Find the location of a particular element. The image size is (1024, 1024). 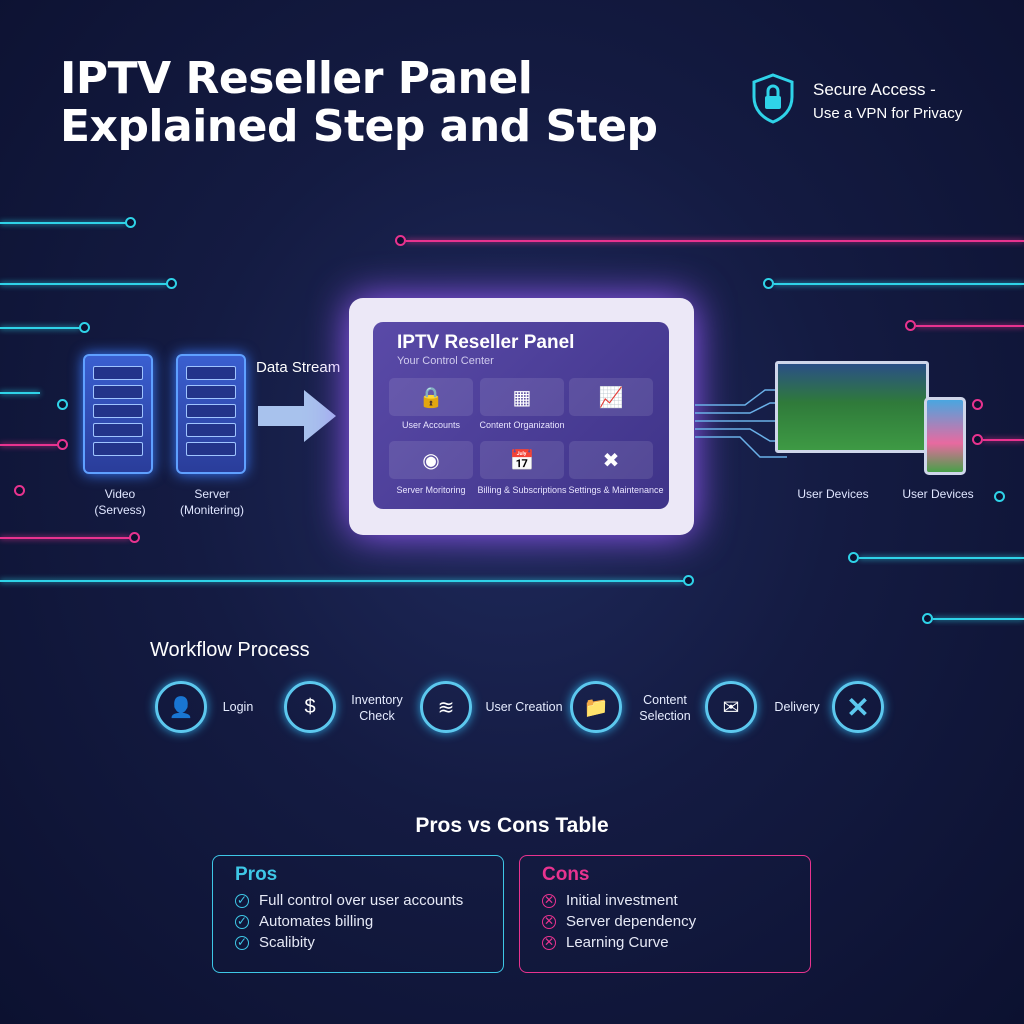

panel-title: IPTV Reseller Panel is located at coordinates (486, 342).